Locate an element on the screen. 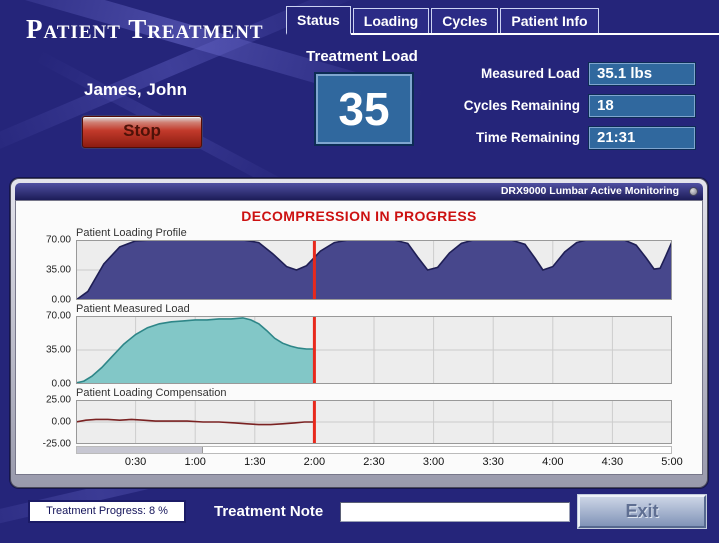 This screenshot has width=719, height=543. page-title: Patient Treatment is located at coordinates (145, 29).